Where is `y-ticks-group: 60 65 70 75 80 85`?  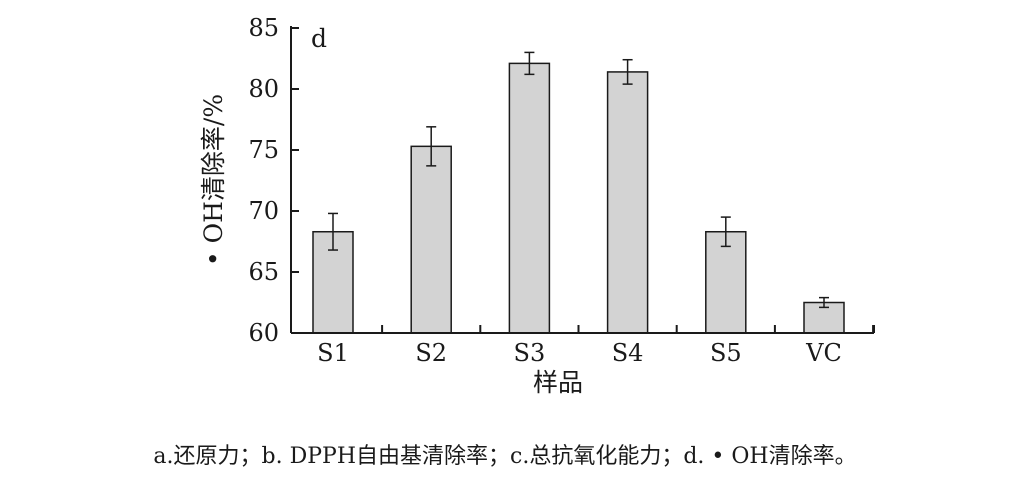
y-ticks-group: 60 65 70 75 80 85 is located at coordinates (273, 180).